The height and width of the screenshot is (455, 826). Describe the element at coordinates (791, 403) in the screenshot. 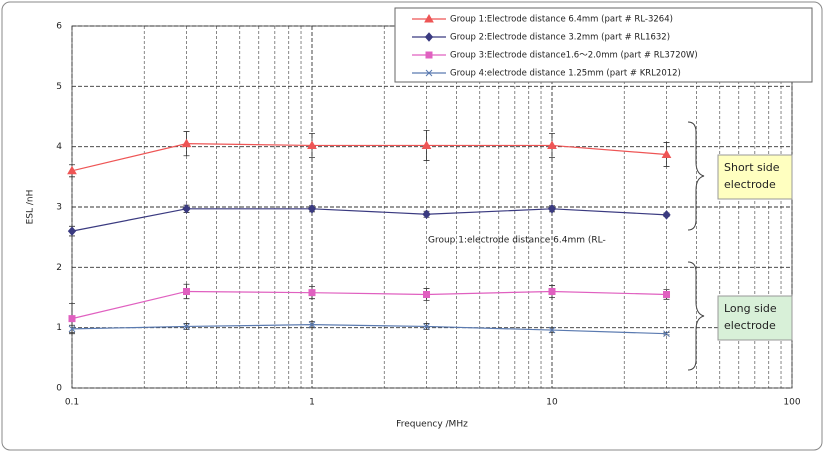

I see `x-tick-label: 100` at that location.